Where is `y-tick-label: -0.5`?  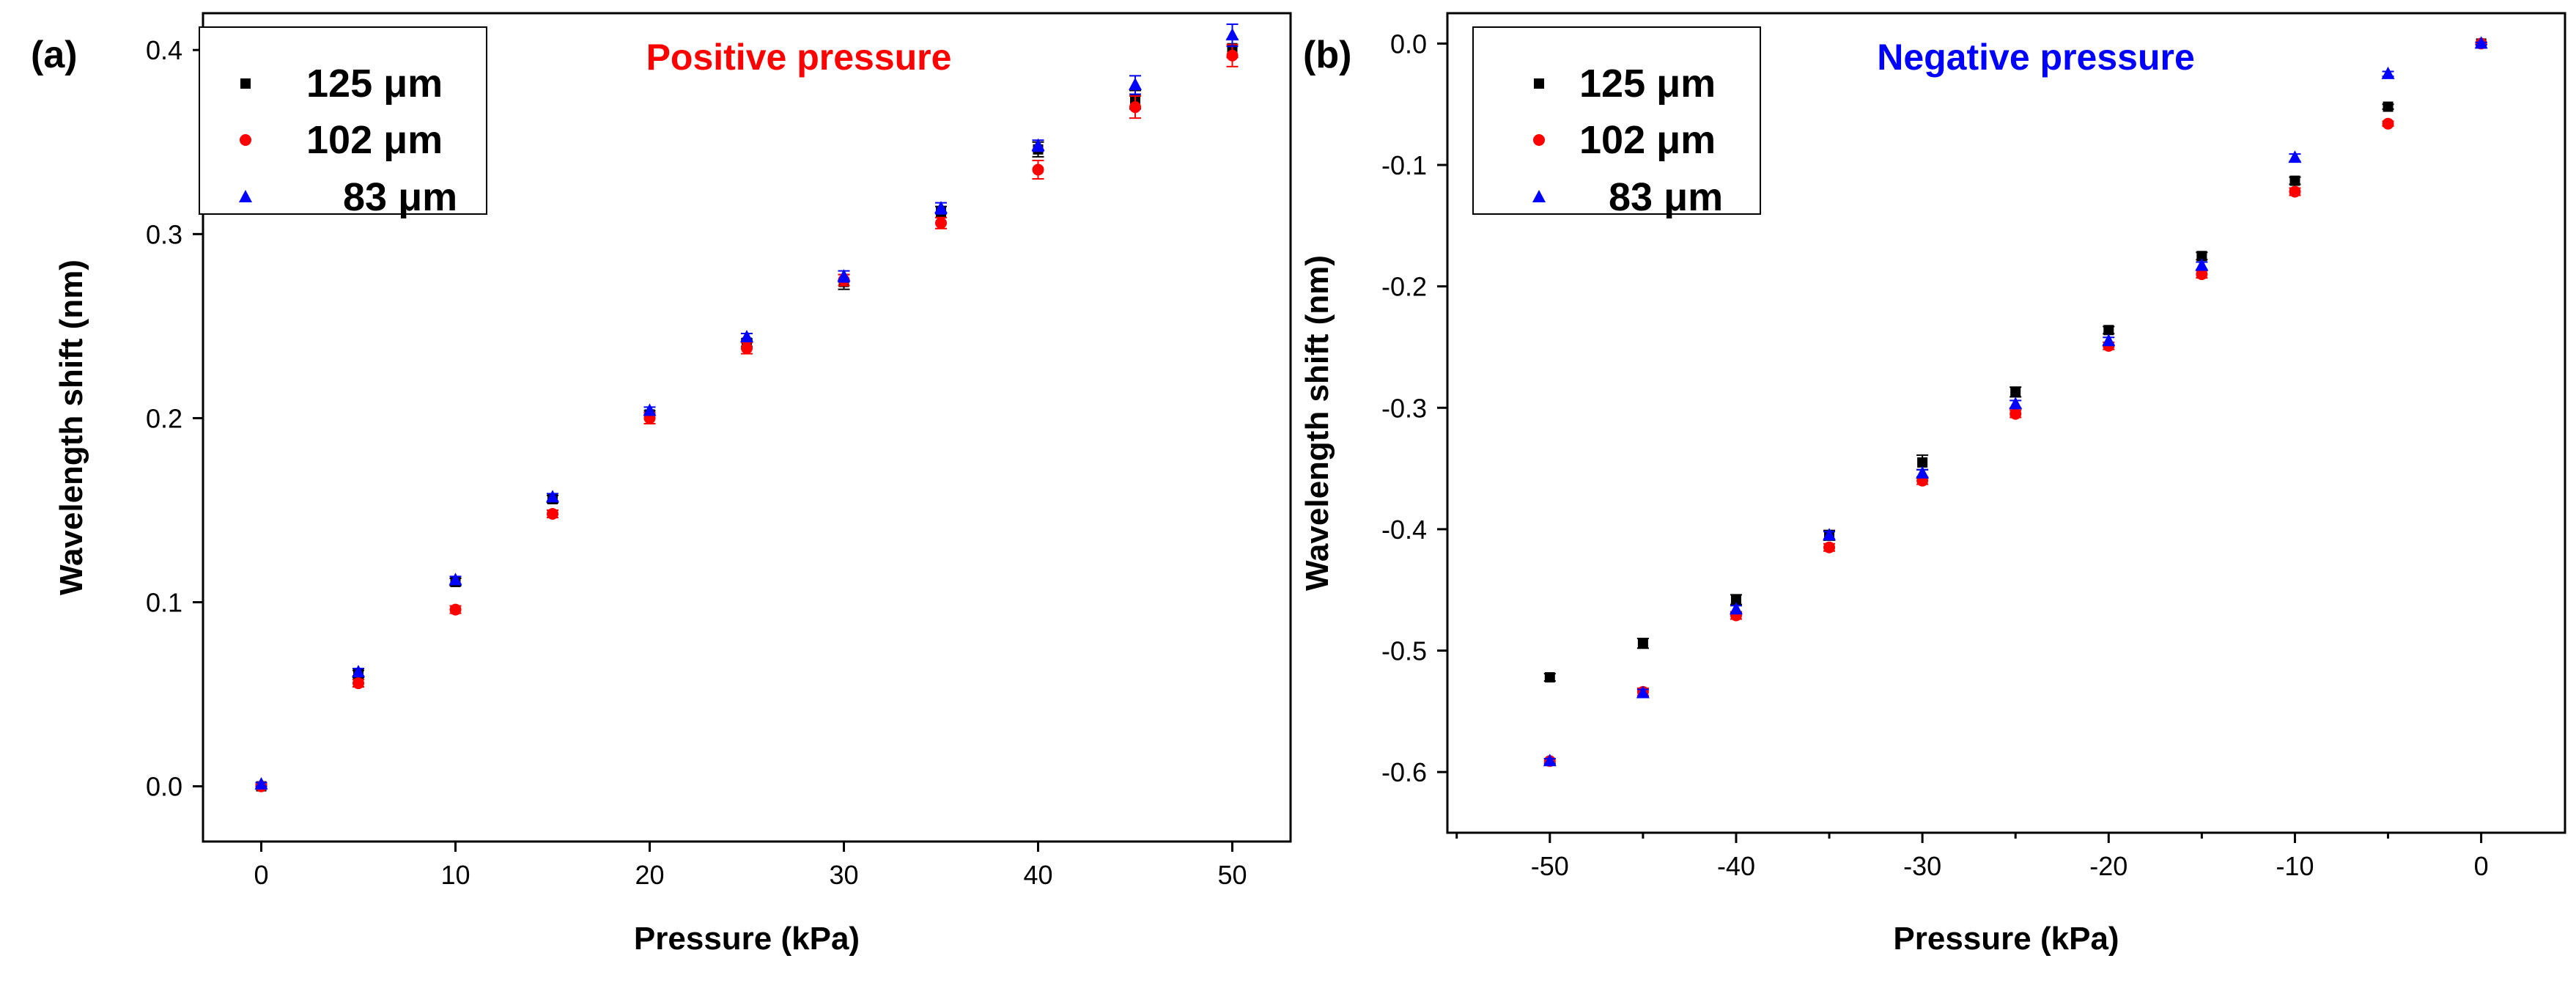 y-tick-label: -0.5 is located at coordinates (1404, 651).